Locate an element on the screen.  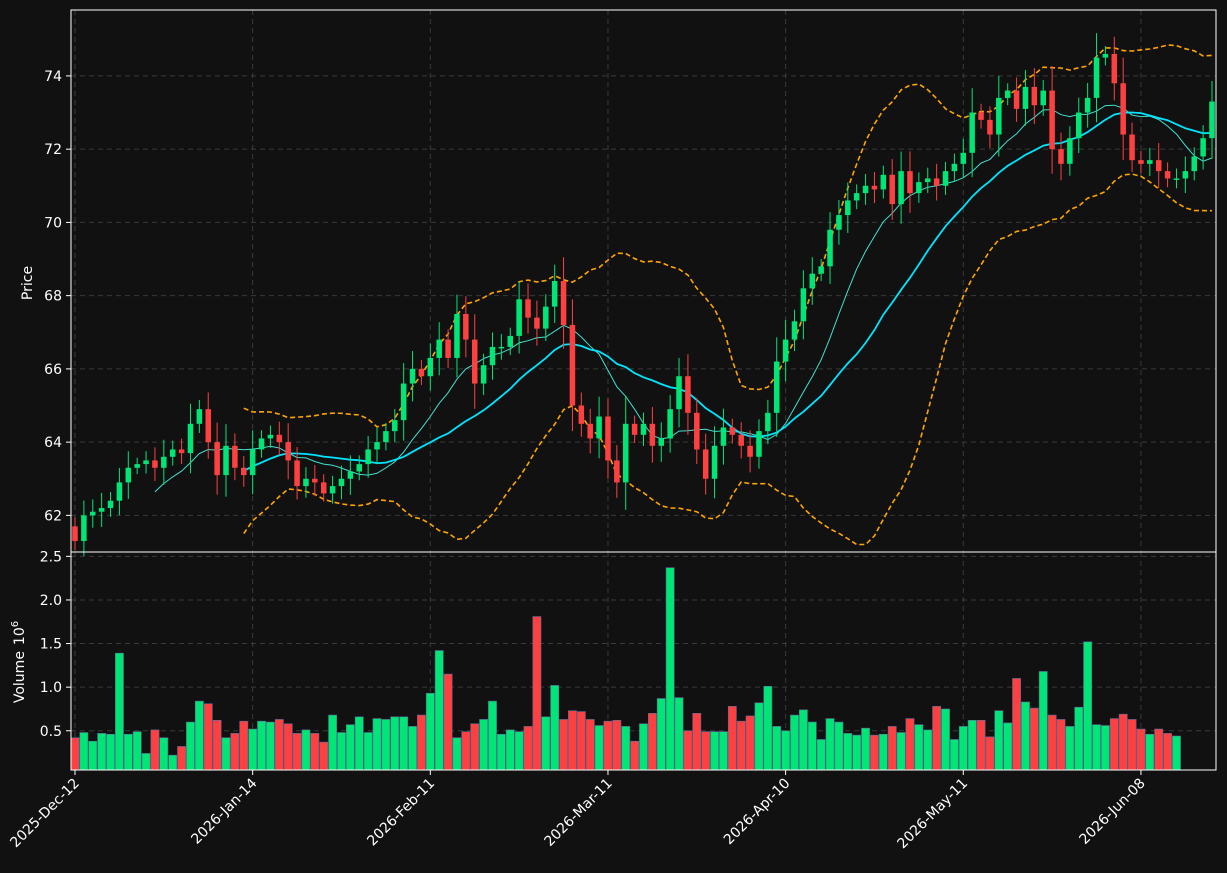
volume-tick-label: 2.5 is located at coordinates (51, 557).